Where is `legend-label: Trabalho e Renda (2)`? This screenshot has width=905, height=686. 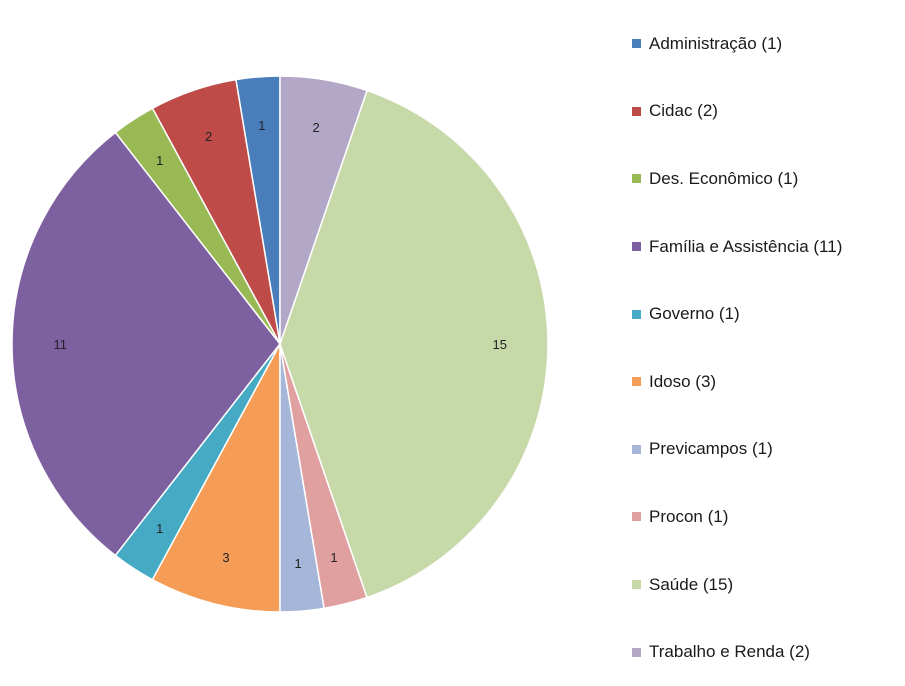
legend-label: Trabalho e Renda (2) is located at coordinates (729, 652).